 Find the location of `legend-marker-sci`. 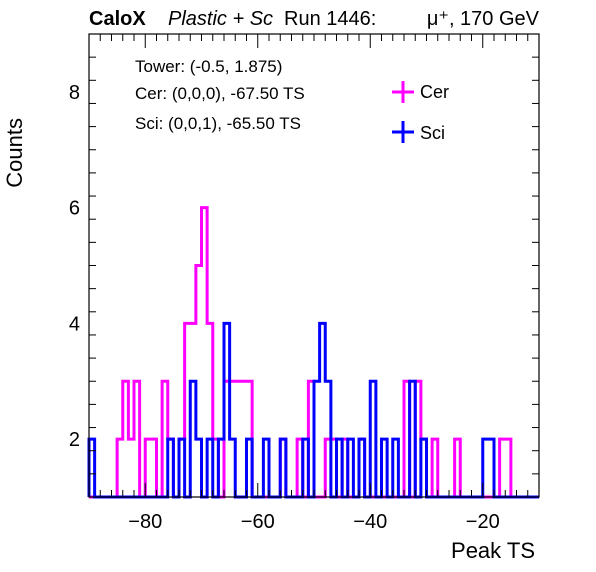

legend-marker-sci is located at coordinates (403, 132).